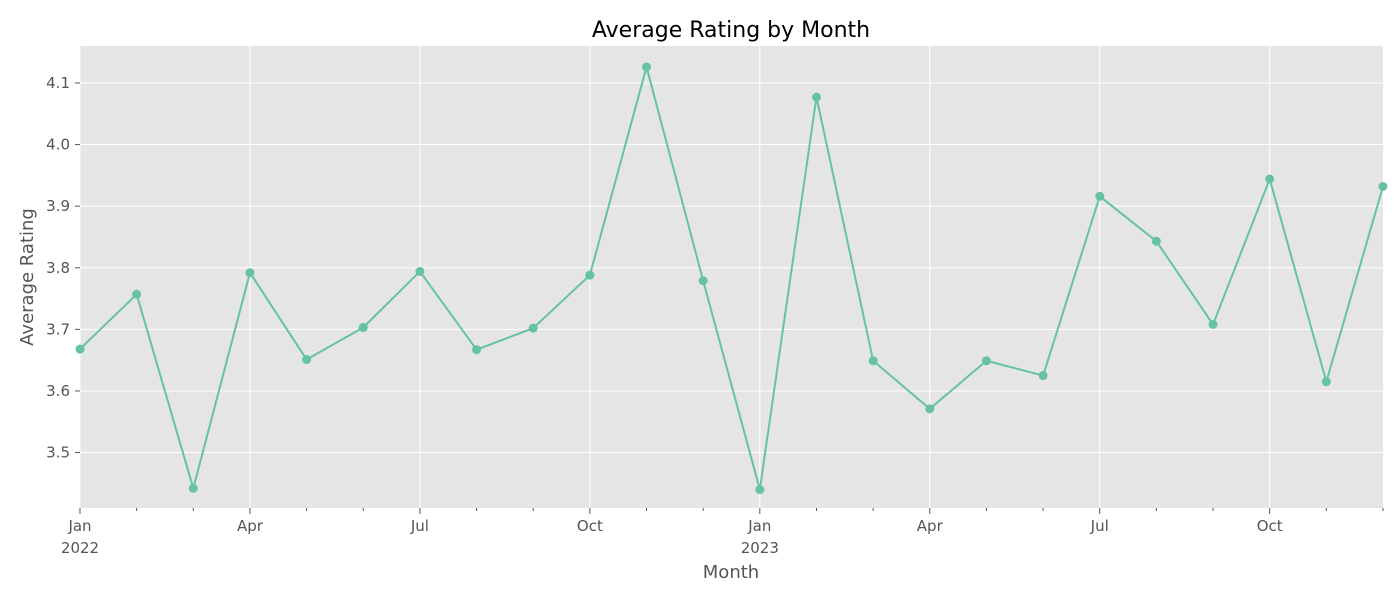 This screenshot has width=1400, height=604. I want to click on y-tick-label: 4.1, so click(58, 83).